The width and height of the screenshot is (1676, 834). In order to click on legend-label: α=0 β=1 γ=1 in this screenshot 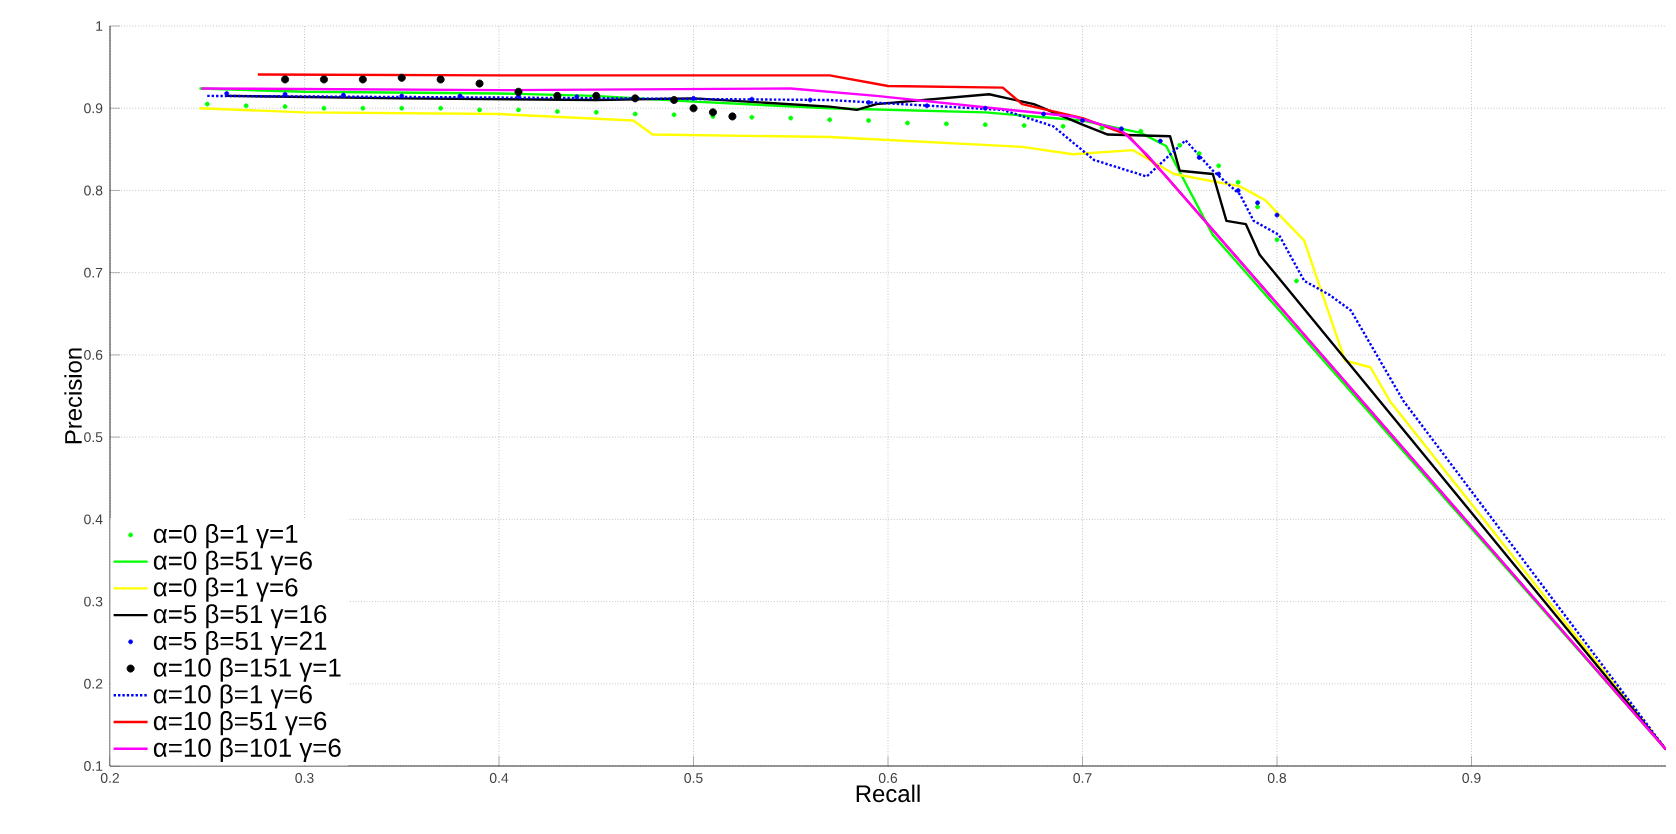, I will do `click(225, 536)`.